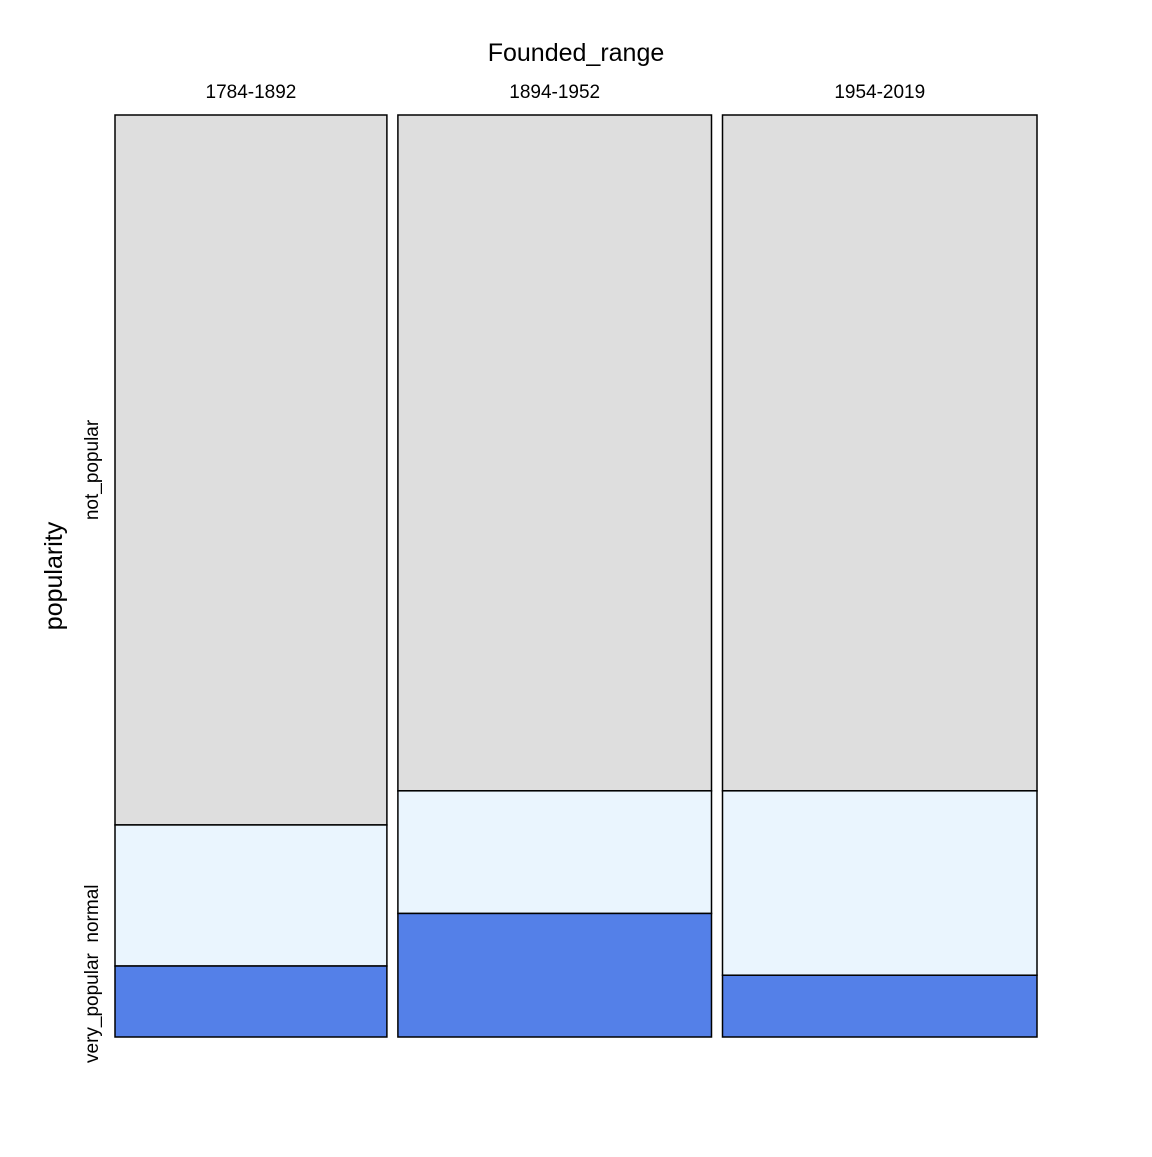  Describe the element at coordinates (554, 92) in the screenshot. I see `column-label: 1894-1952` at that location.